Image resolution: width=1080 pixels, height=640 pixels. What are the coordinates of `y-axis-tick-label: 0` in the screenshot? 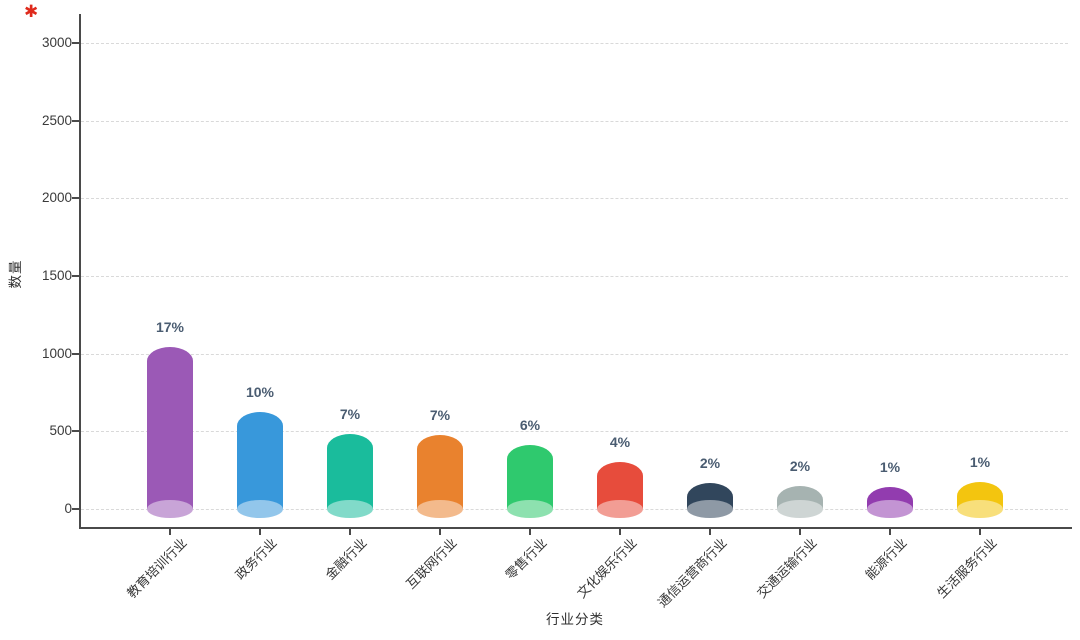 It's located at (68, 508).